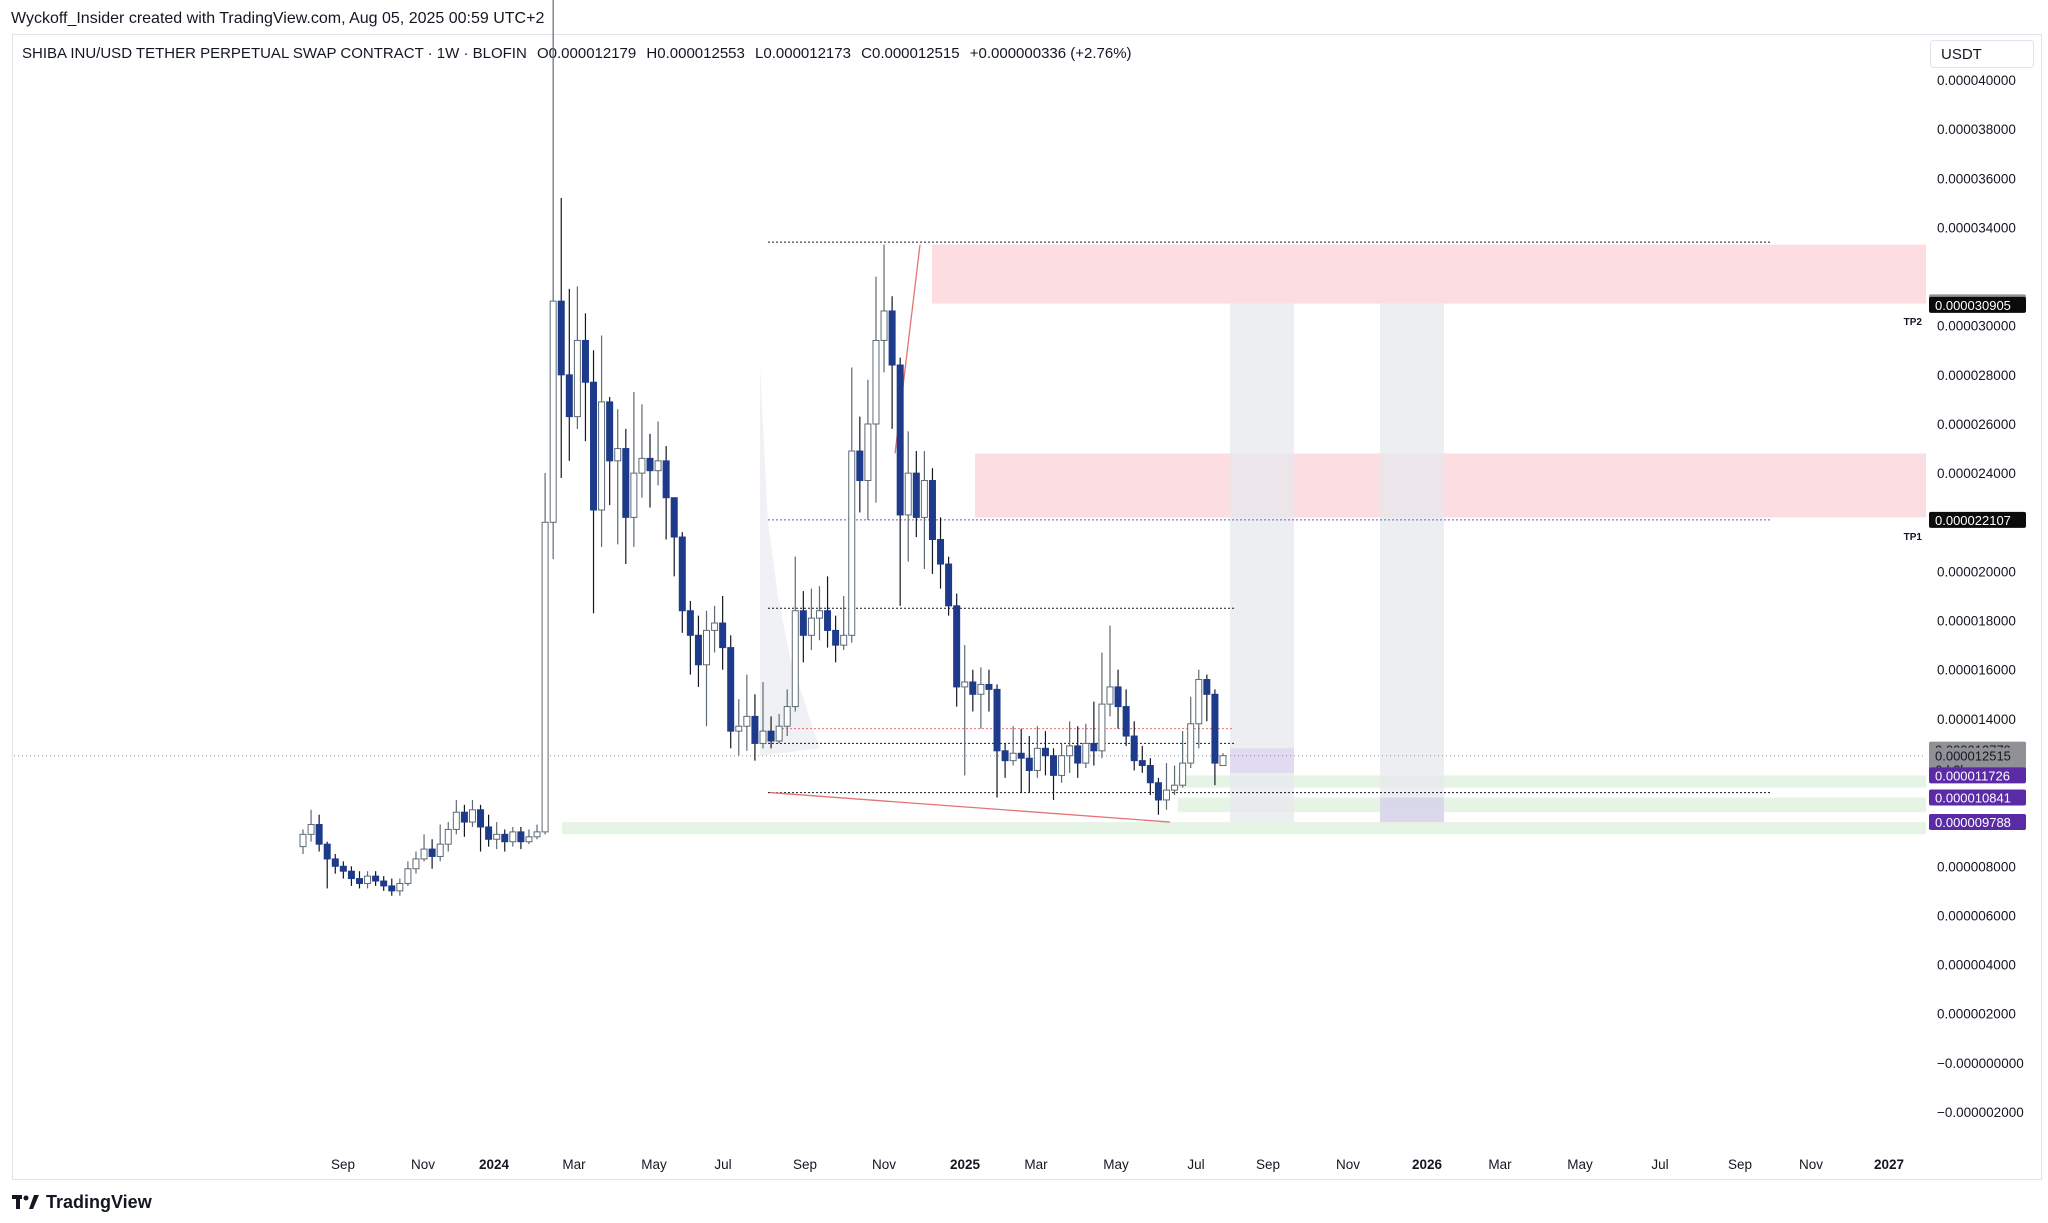  Describe the element at coordinates (1980, 1063) in the screenshot. I see `price-axis-label: −0.000000000` at that location.